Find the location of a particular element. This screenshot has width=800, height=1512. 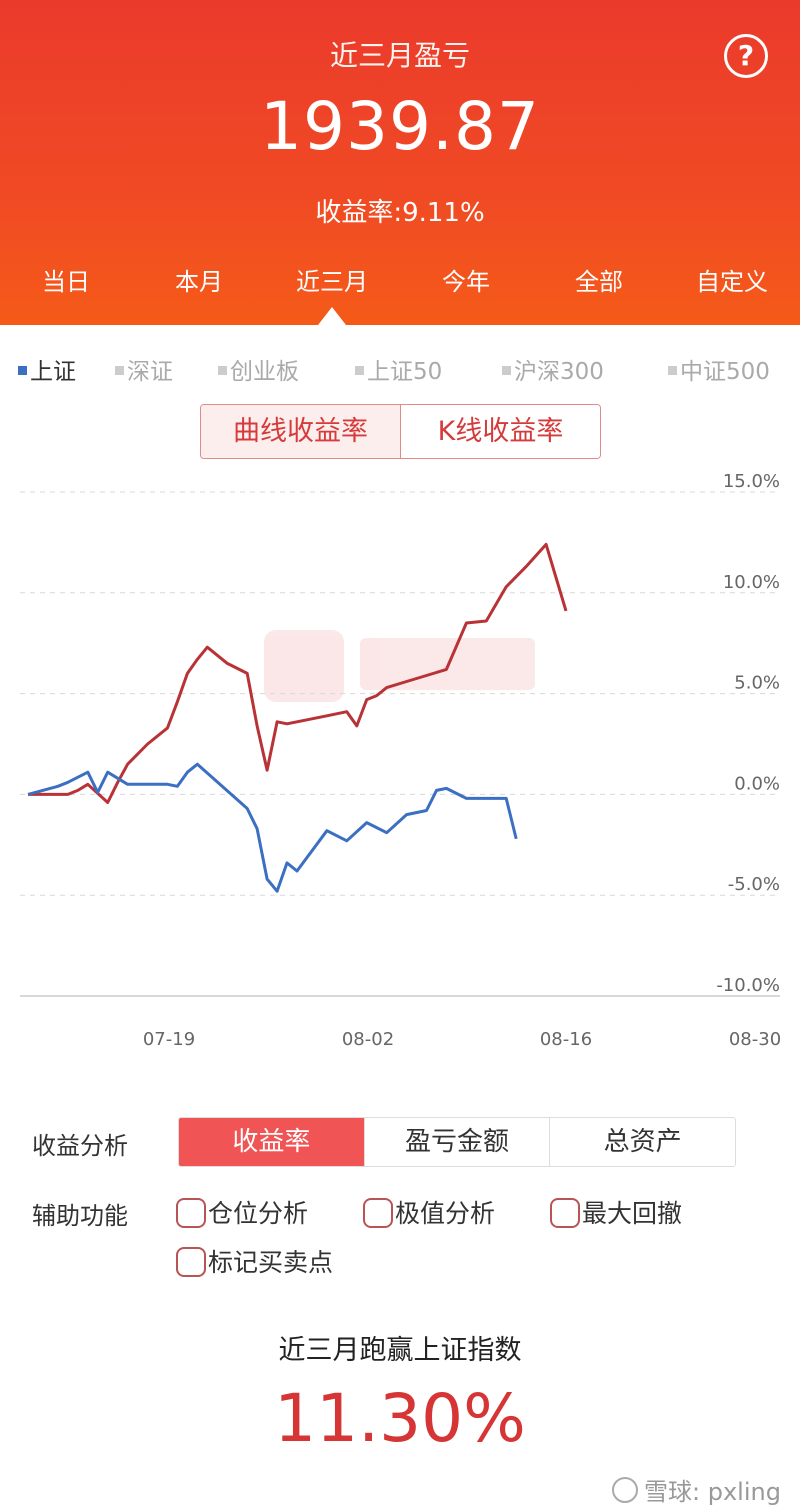

outperform-label: 近三月跑赢上证指数 is located at coordinates (400, 1350).